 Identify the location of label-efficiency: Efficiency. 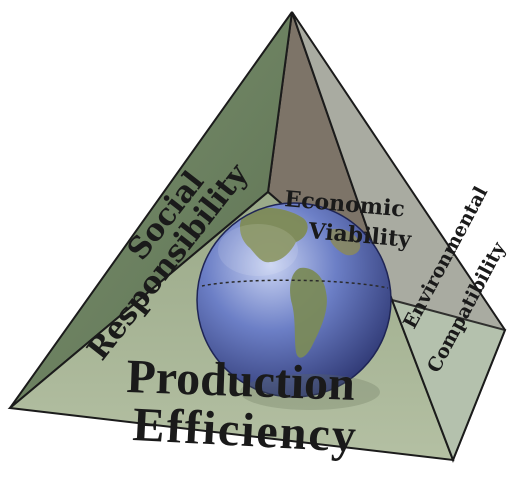
(245, 430).